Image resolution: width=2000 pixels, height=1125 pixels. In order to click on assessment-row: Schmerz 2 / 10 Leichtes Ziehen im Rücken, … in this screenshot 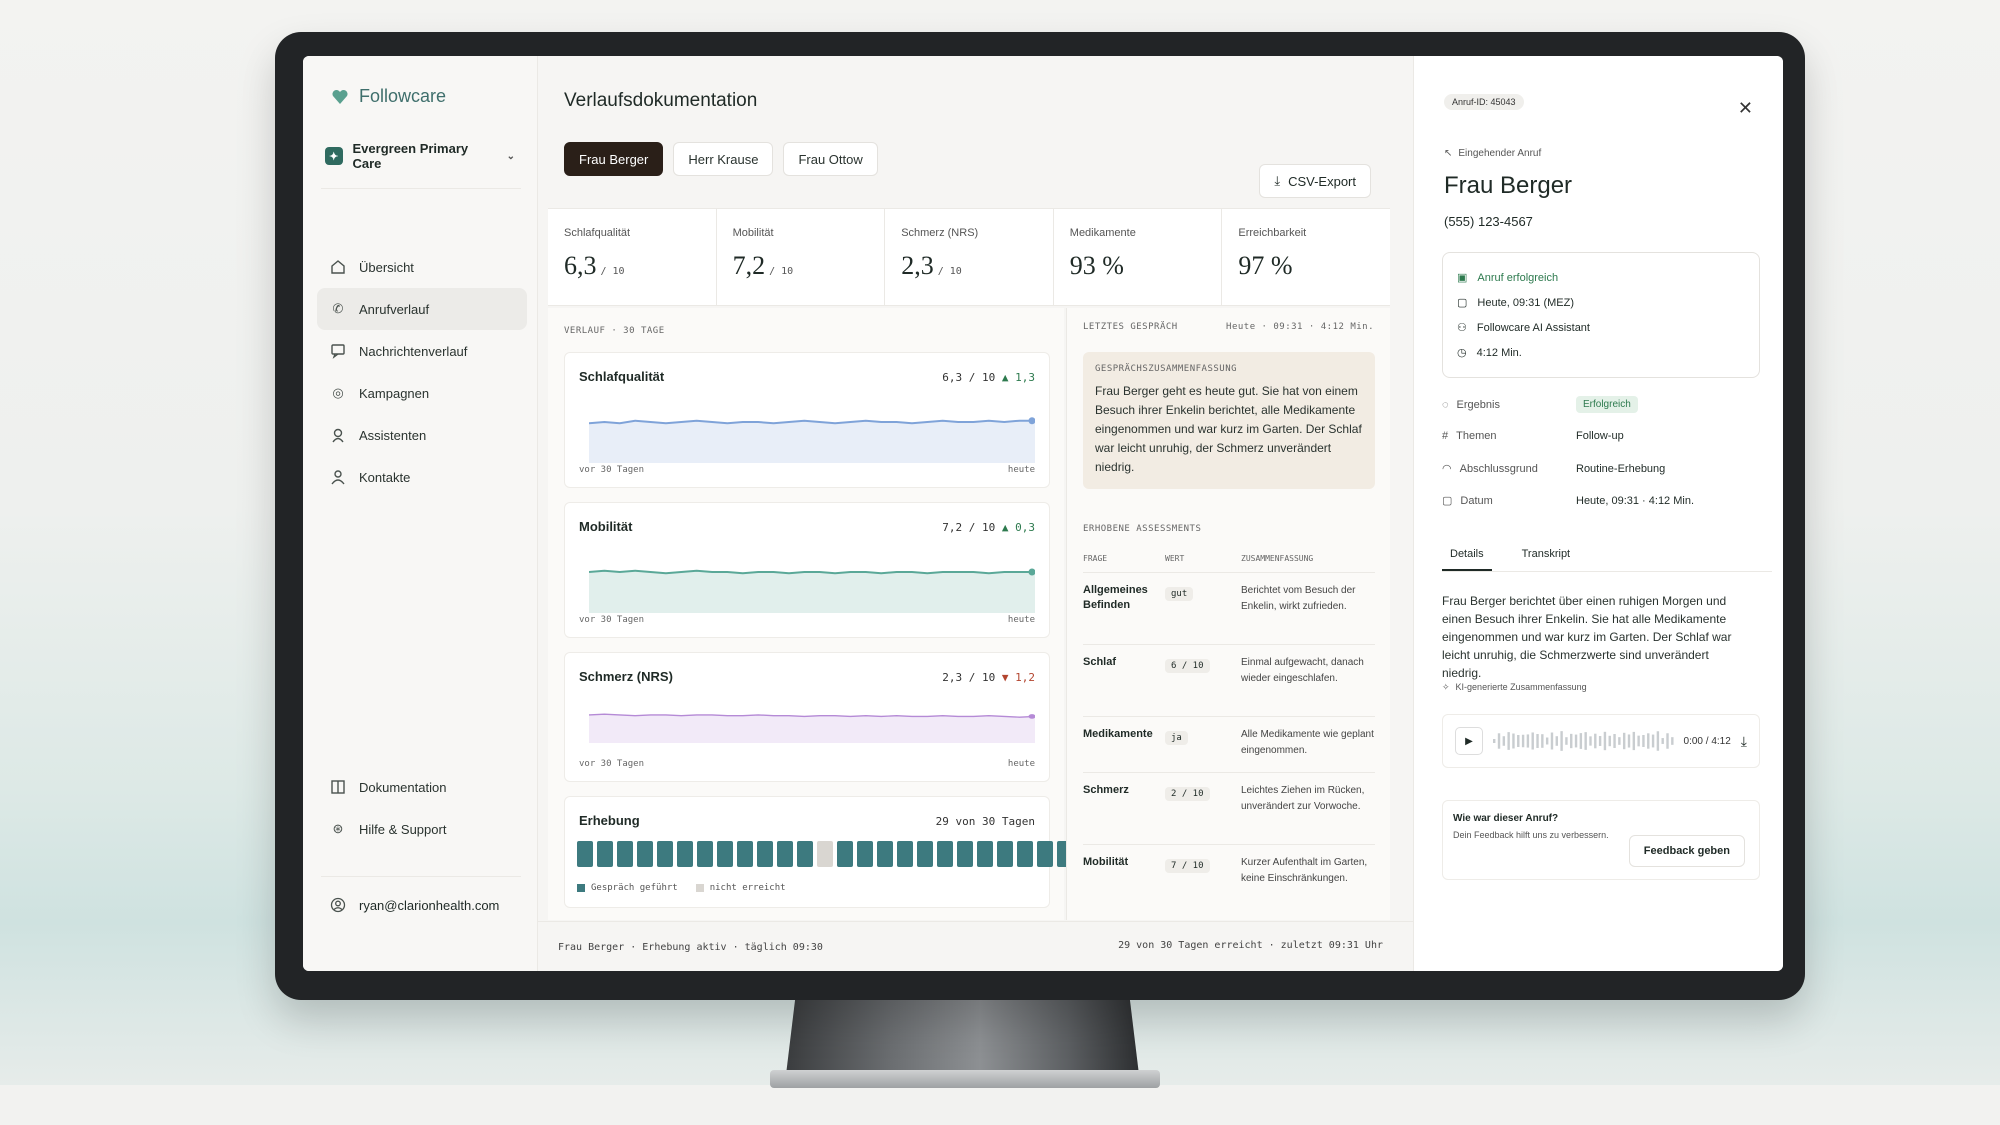, I will do `click(1229, 793)`.